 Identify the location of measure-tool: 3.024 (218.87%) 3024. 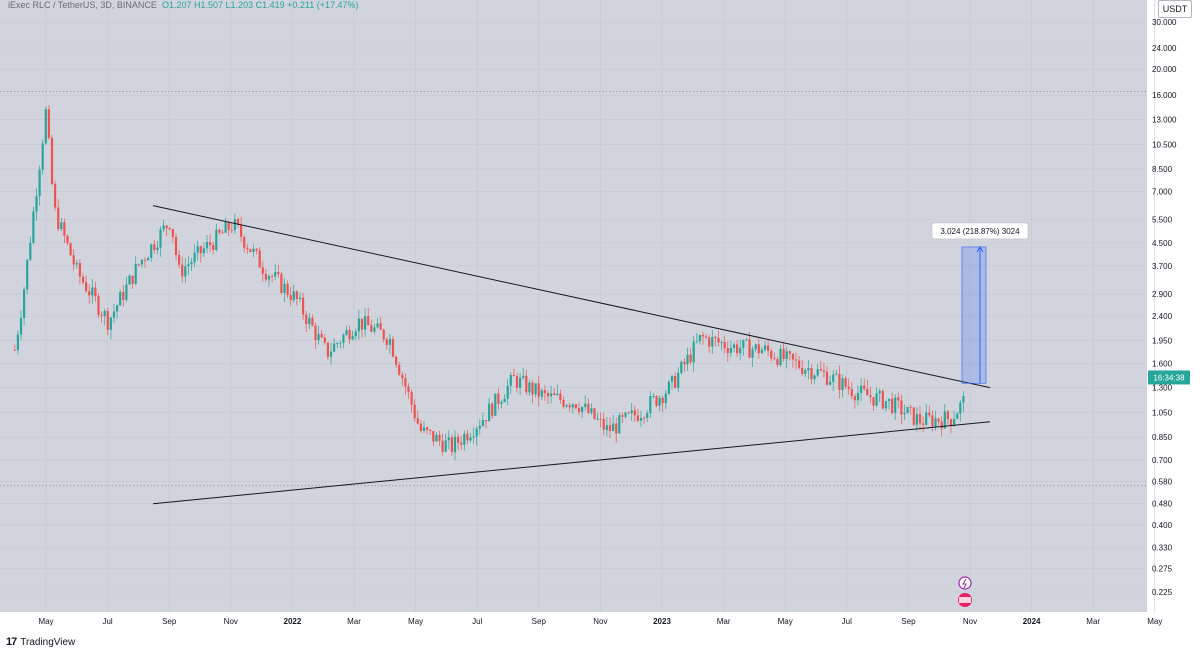
(980, 303).